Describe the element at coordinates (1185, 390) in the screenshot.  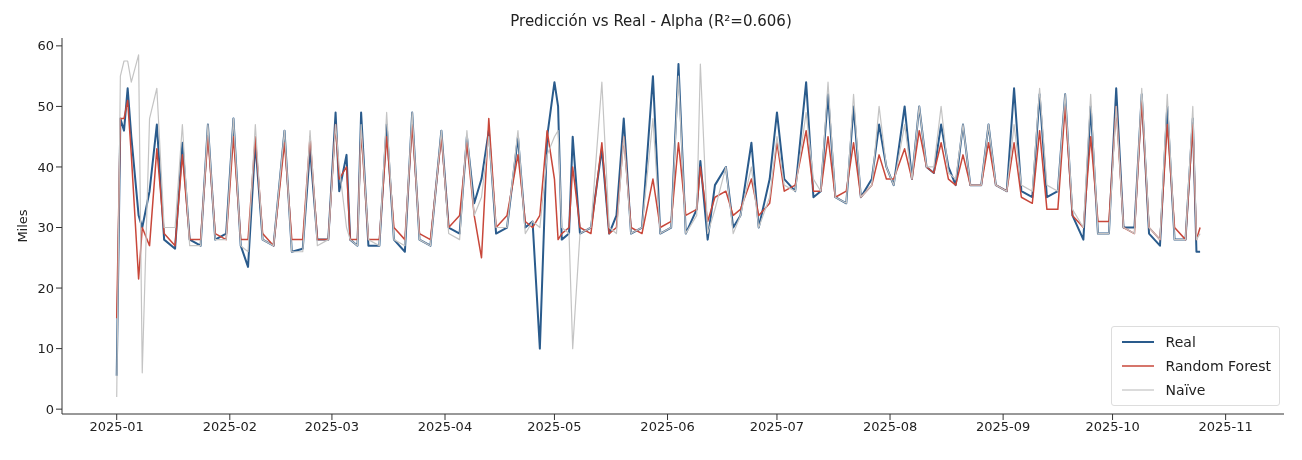
I see `legend-label: Naïve` at that location.